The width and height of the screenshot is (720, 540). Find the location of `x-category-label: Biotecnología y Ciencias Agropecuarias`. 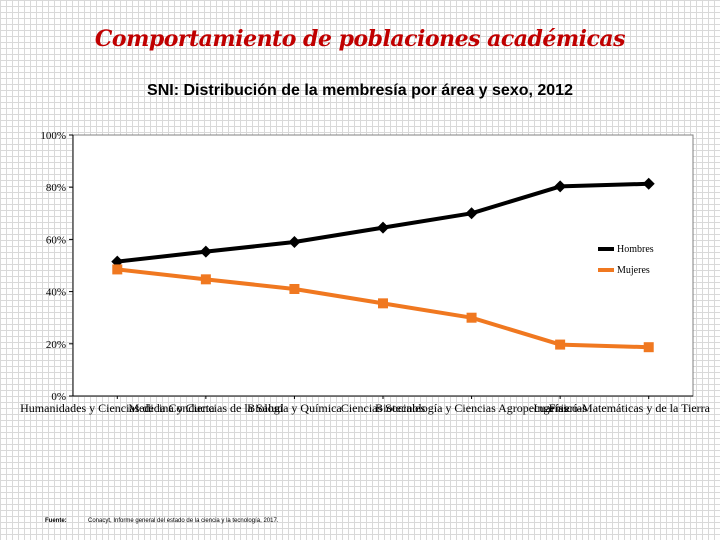

x-category-label: Biotecnología y Ciencias Agropecuarias is located at coordinates (471, 408).